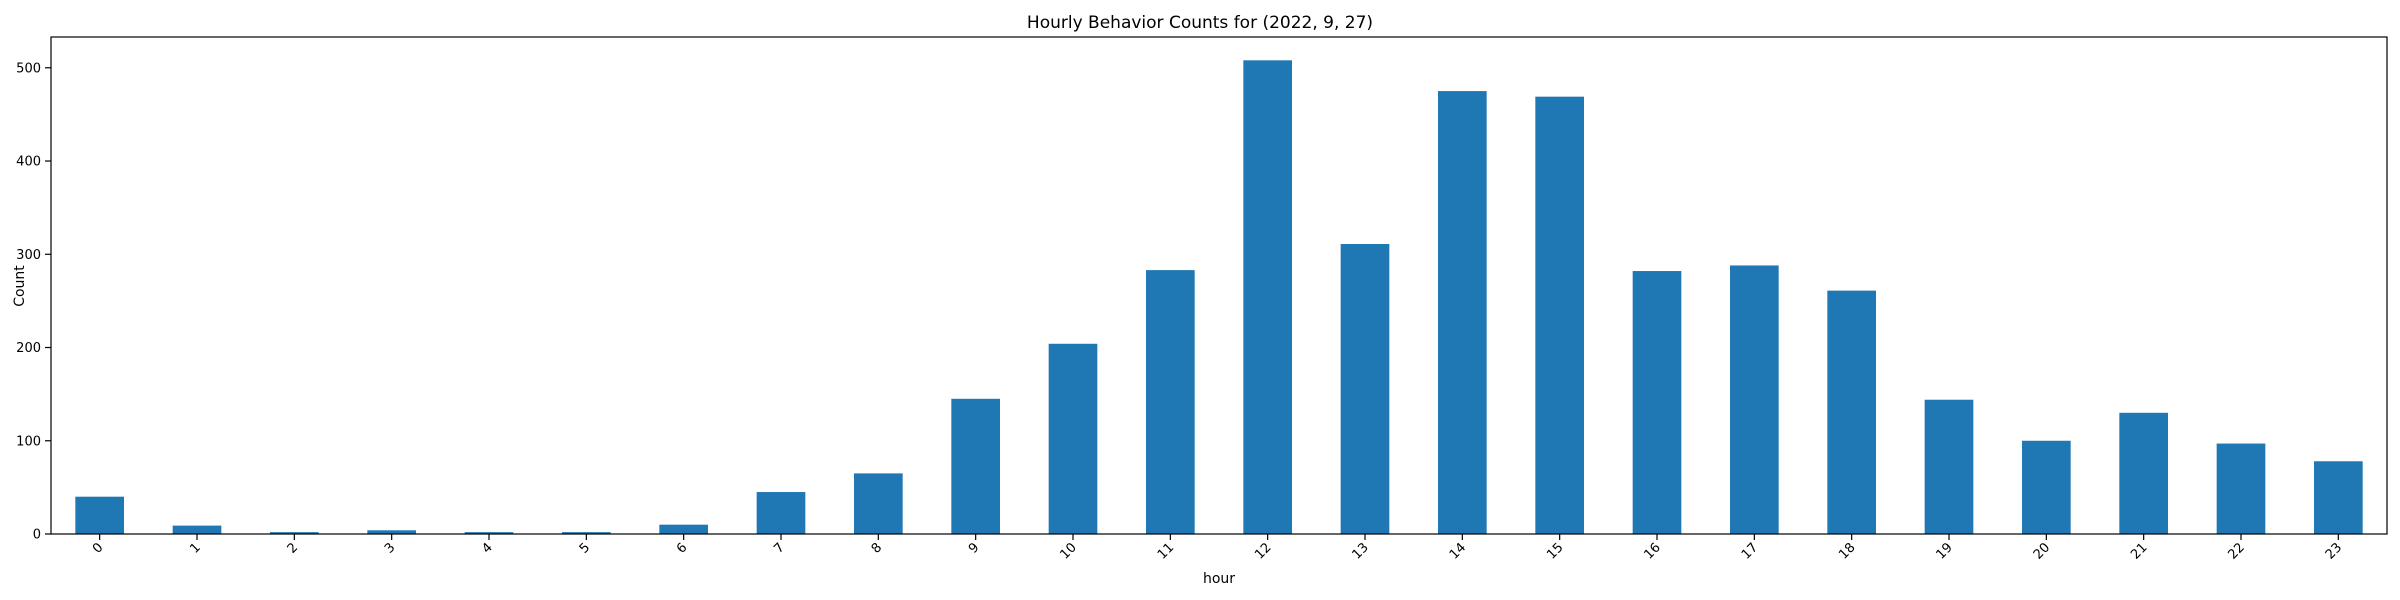 Image resolution: width=2400 pixels, height=600 pixels. Describe the element at coordinates (28, 441) in the screenshot. I see `y-tick-label: 100` at that location.